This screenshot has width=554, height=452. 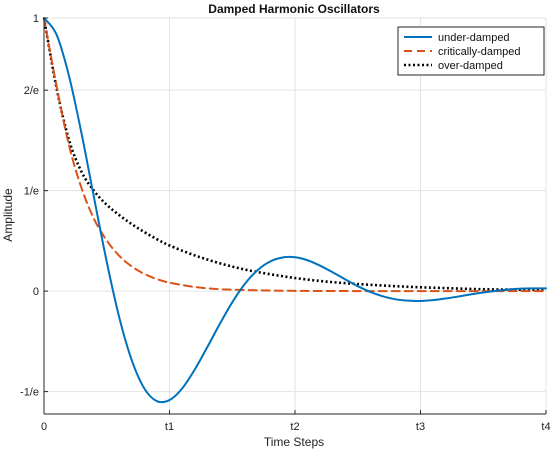 I want to click on x-tick-label-4: t4, so click(x=545, y=427).